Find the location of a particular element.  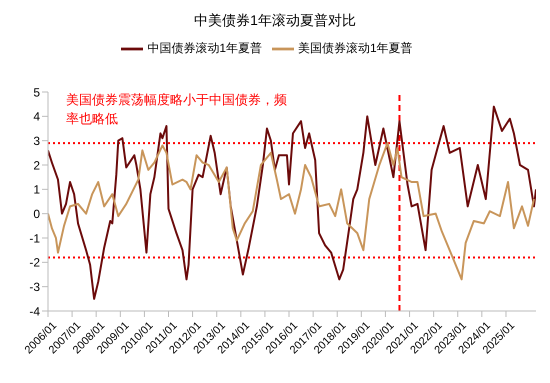

y-tick-label: -1 is located at coordinates (34, 238).